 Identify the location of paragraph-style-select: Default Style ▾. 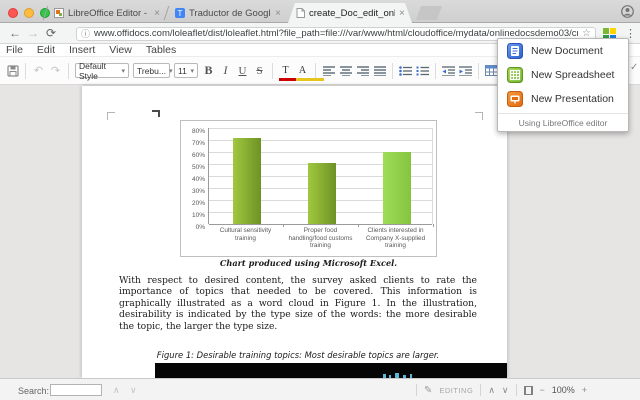
(102, 70).